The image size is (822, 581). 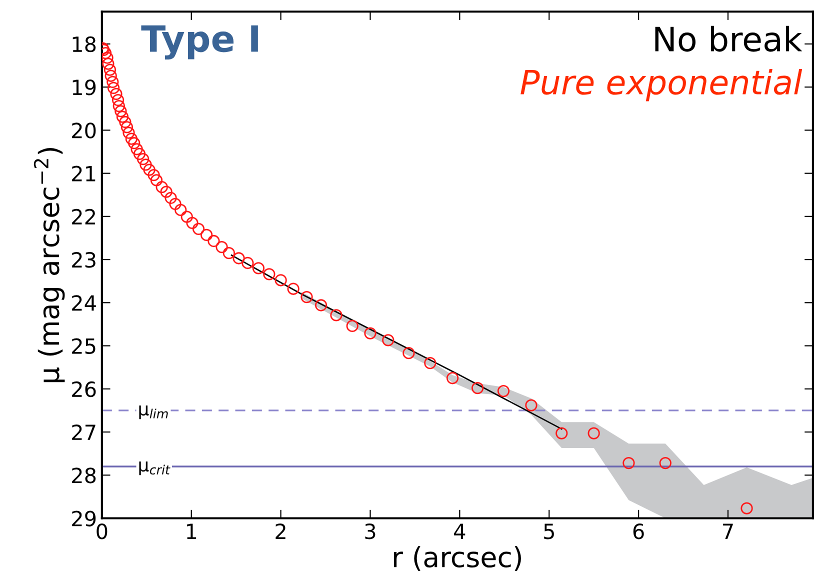 What do you see at coordinates (728, 531) in the screenshot?
I see `x-tick-label: 7` at bounding box center [728, 531].